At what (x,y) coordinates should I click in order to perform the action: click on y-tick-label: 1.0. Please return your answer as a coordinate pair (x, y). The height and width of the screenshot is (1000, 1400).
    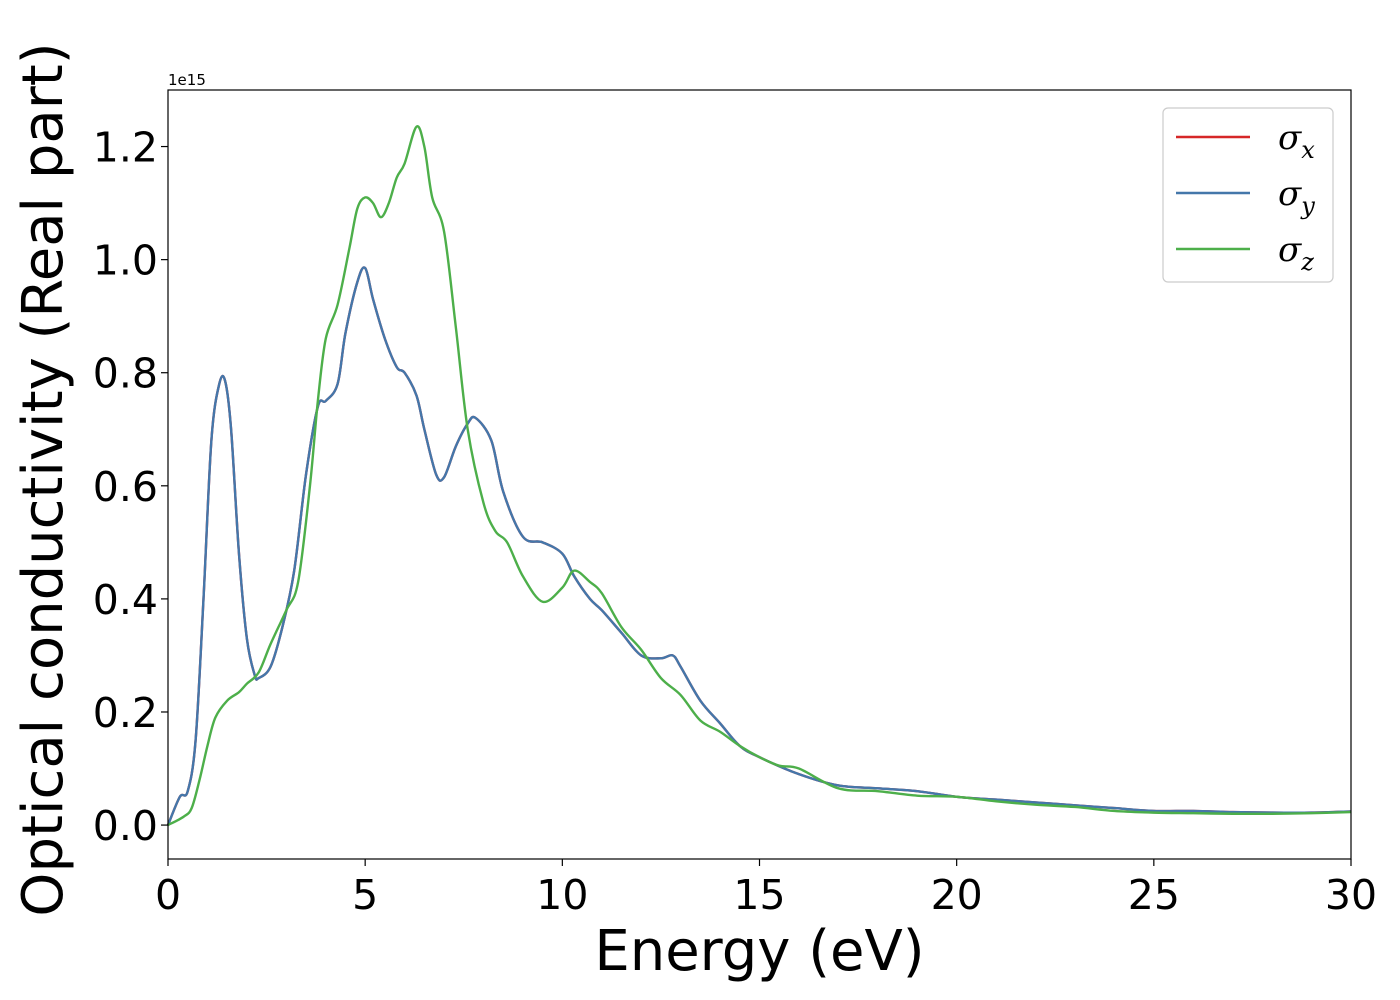
    Looking at the image, I should click on (125, 261).